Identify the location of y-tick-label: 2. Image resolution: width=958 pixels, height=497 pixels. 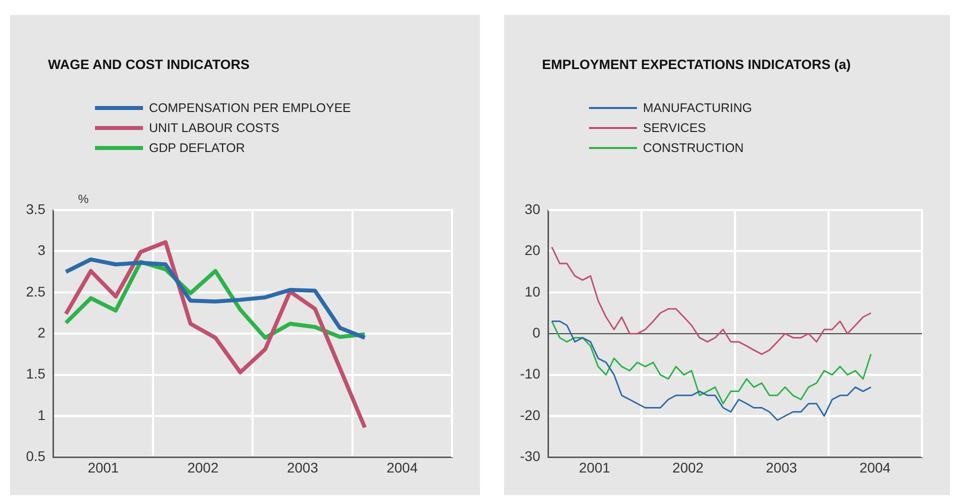
(42, 332).